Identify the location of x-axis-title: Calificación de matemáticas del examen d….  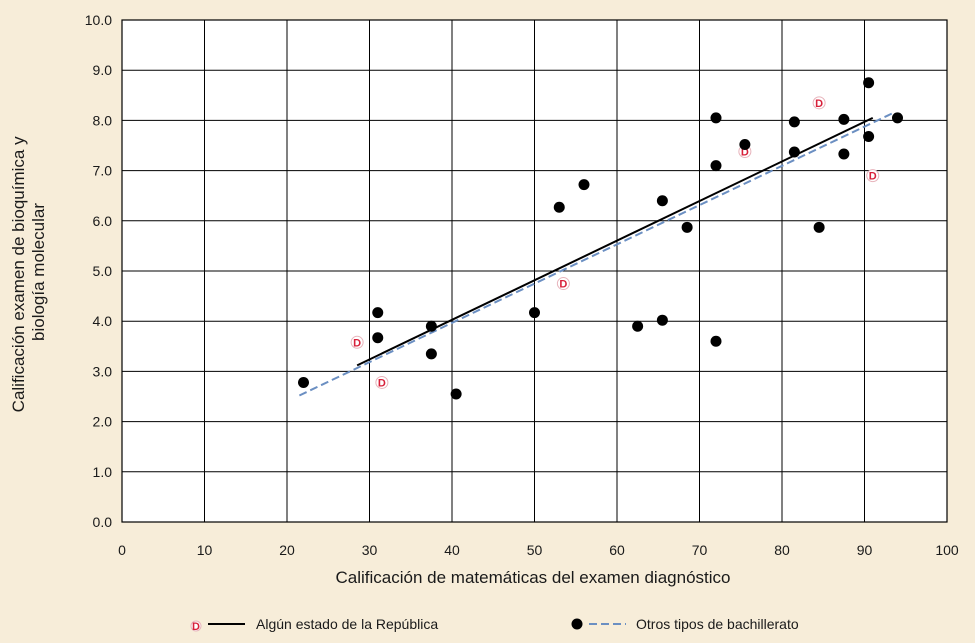
(533, 577).